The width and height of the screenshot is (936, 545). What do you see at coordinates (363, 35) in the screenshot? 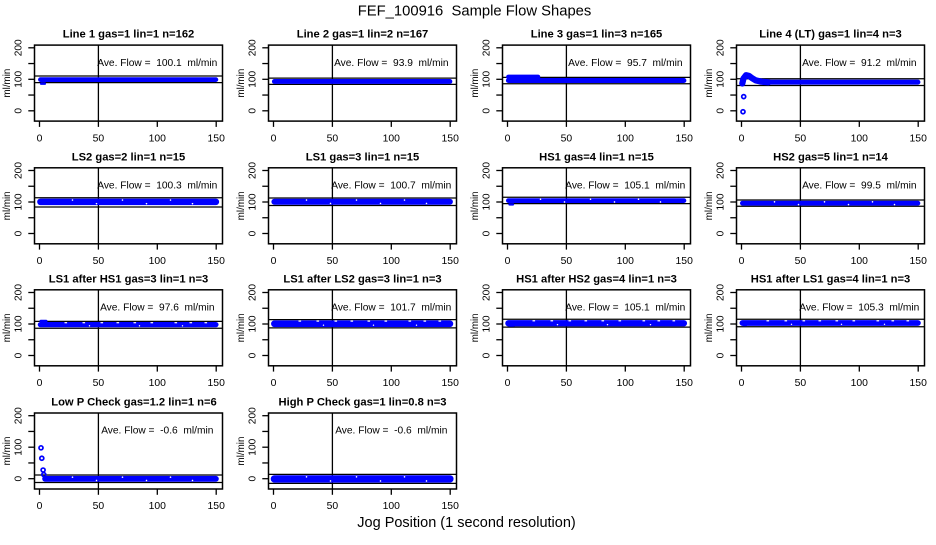
I see `svg-text: Line 2 gas=1 lin=2 n=167` at bounding box center [363, 35].